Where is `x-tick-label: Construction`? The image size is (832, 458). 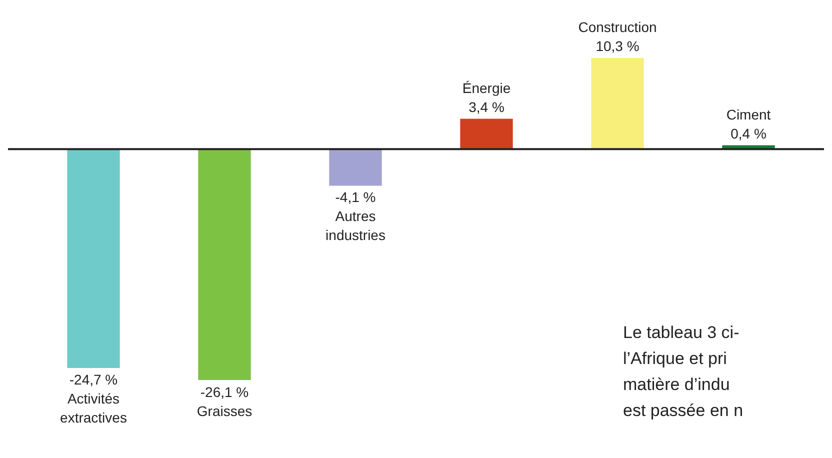 x-tick-label: Construction is located at coordinates (617, 26).